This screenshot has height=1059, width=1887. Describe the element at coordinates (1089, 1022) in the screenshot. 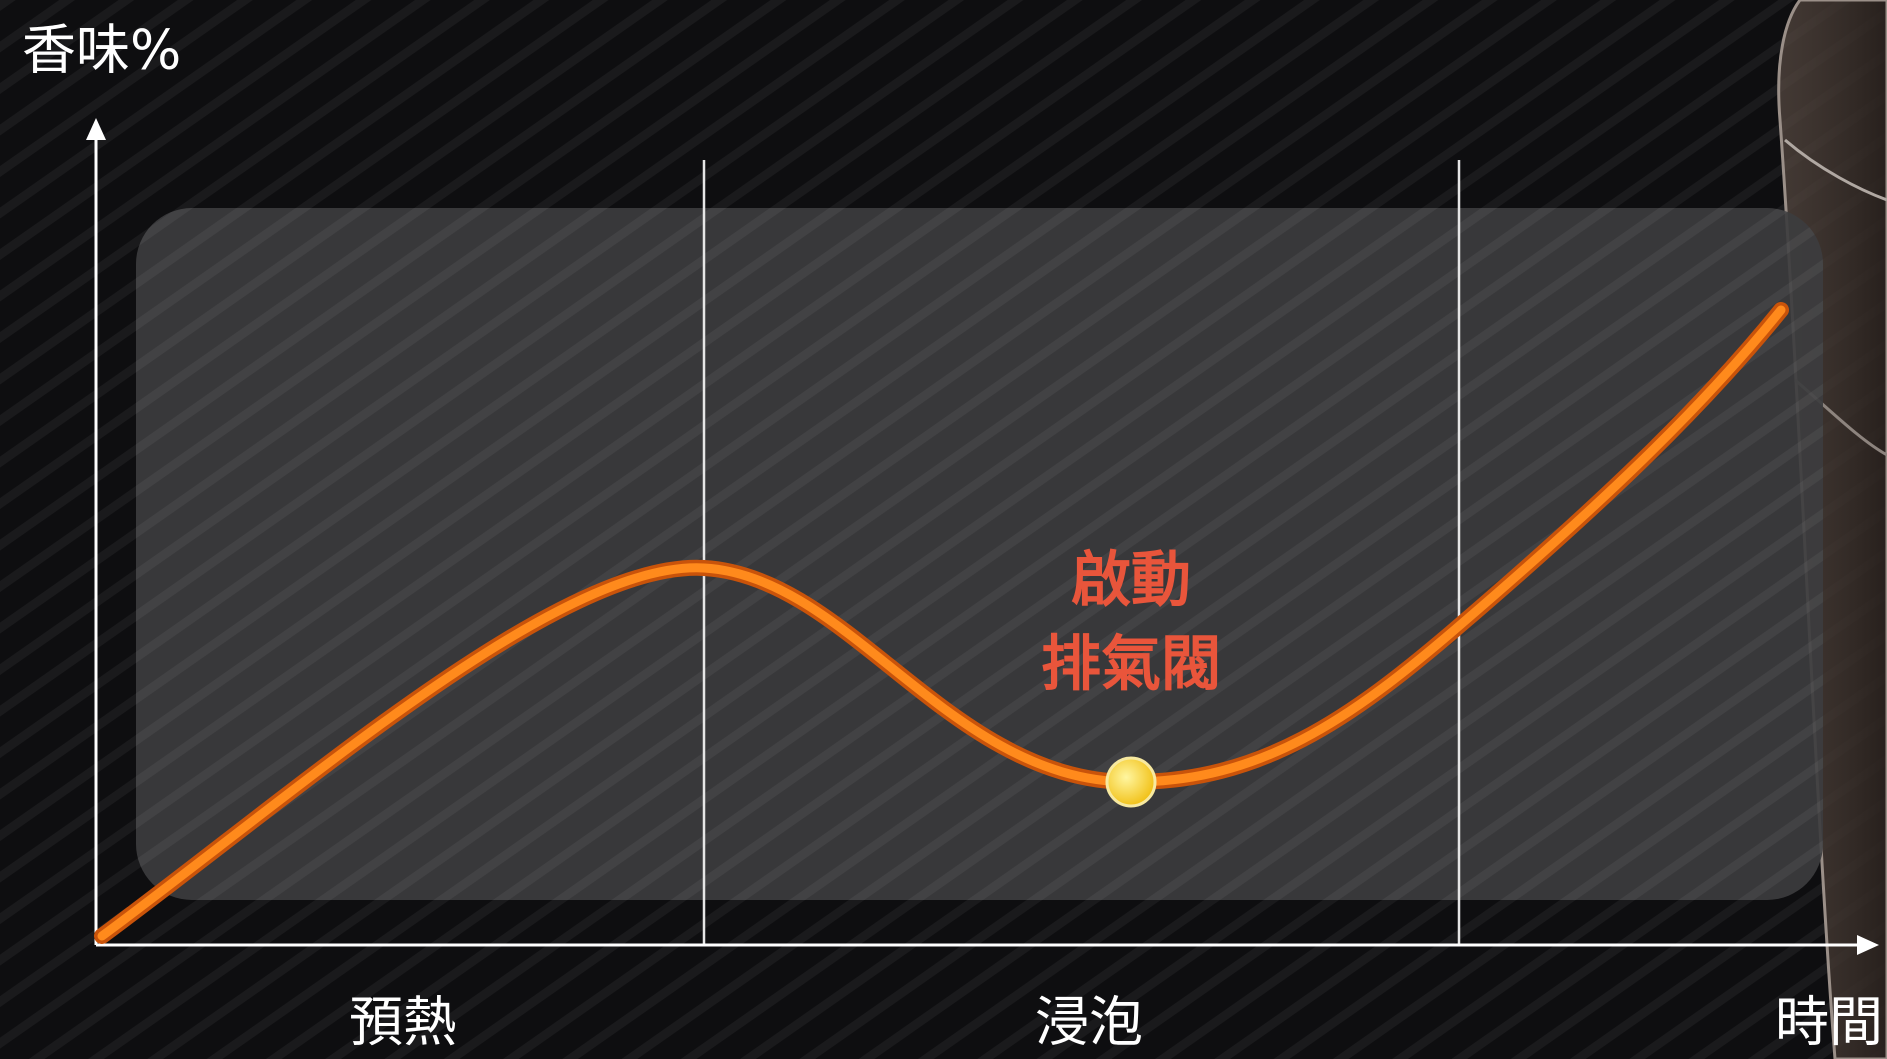

I see `phase-label: 浸泡` at that location.